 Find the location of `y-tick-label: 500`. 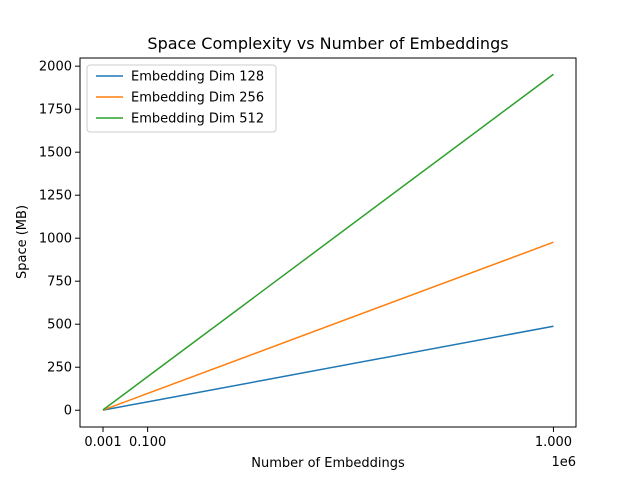

y-tick-label: 500 is located at coordinates (59, 325).